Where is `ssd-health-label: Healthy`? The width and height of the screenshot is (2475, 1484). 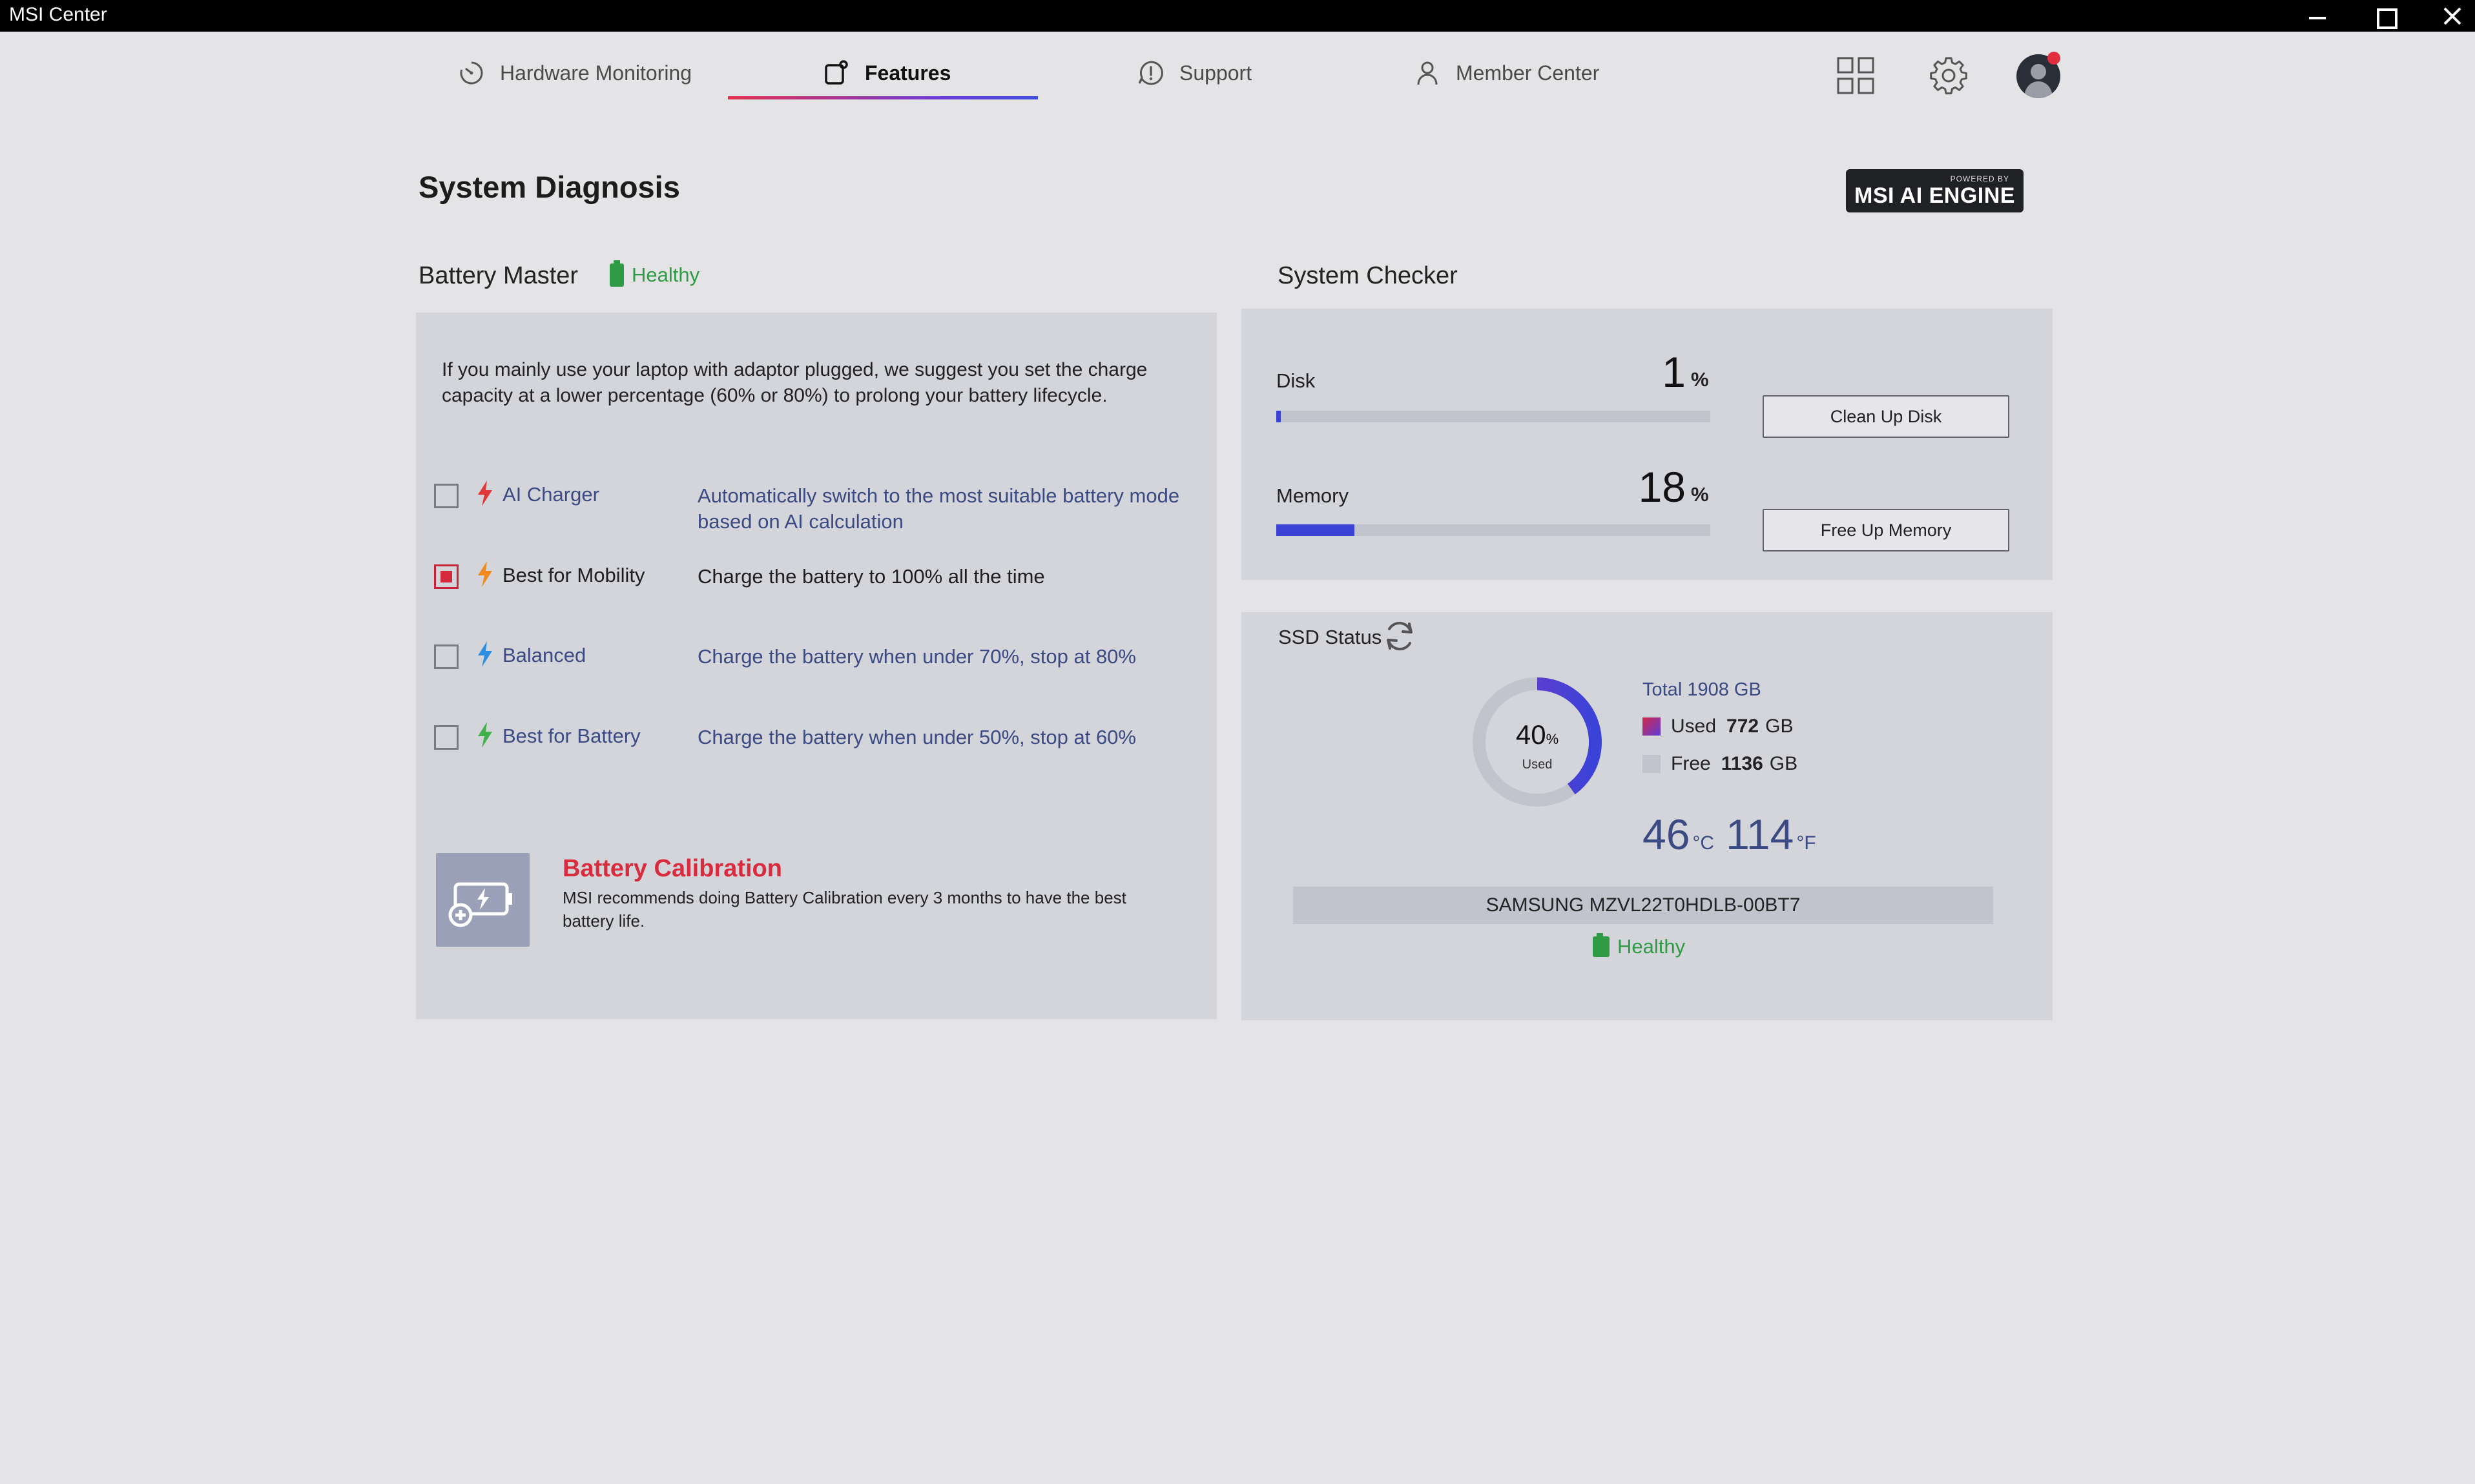 ssd-health-label: Healthy is located at coordinates (1652, 946).